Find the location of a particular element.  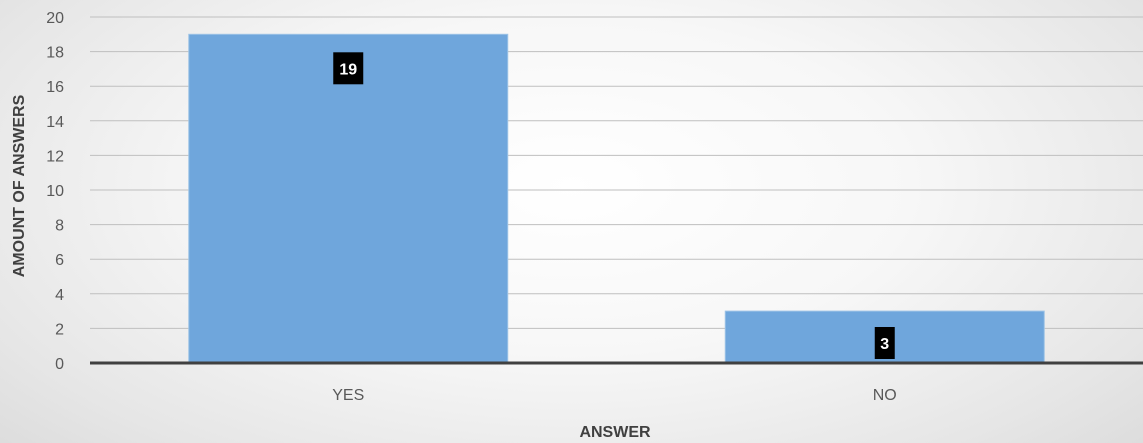

data-label-text: 3 is located at coordinates (884, 344).